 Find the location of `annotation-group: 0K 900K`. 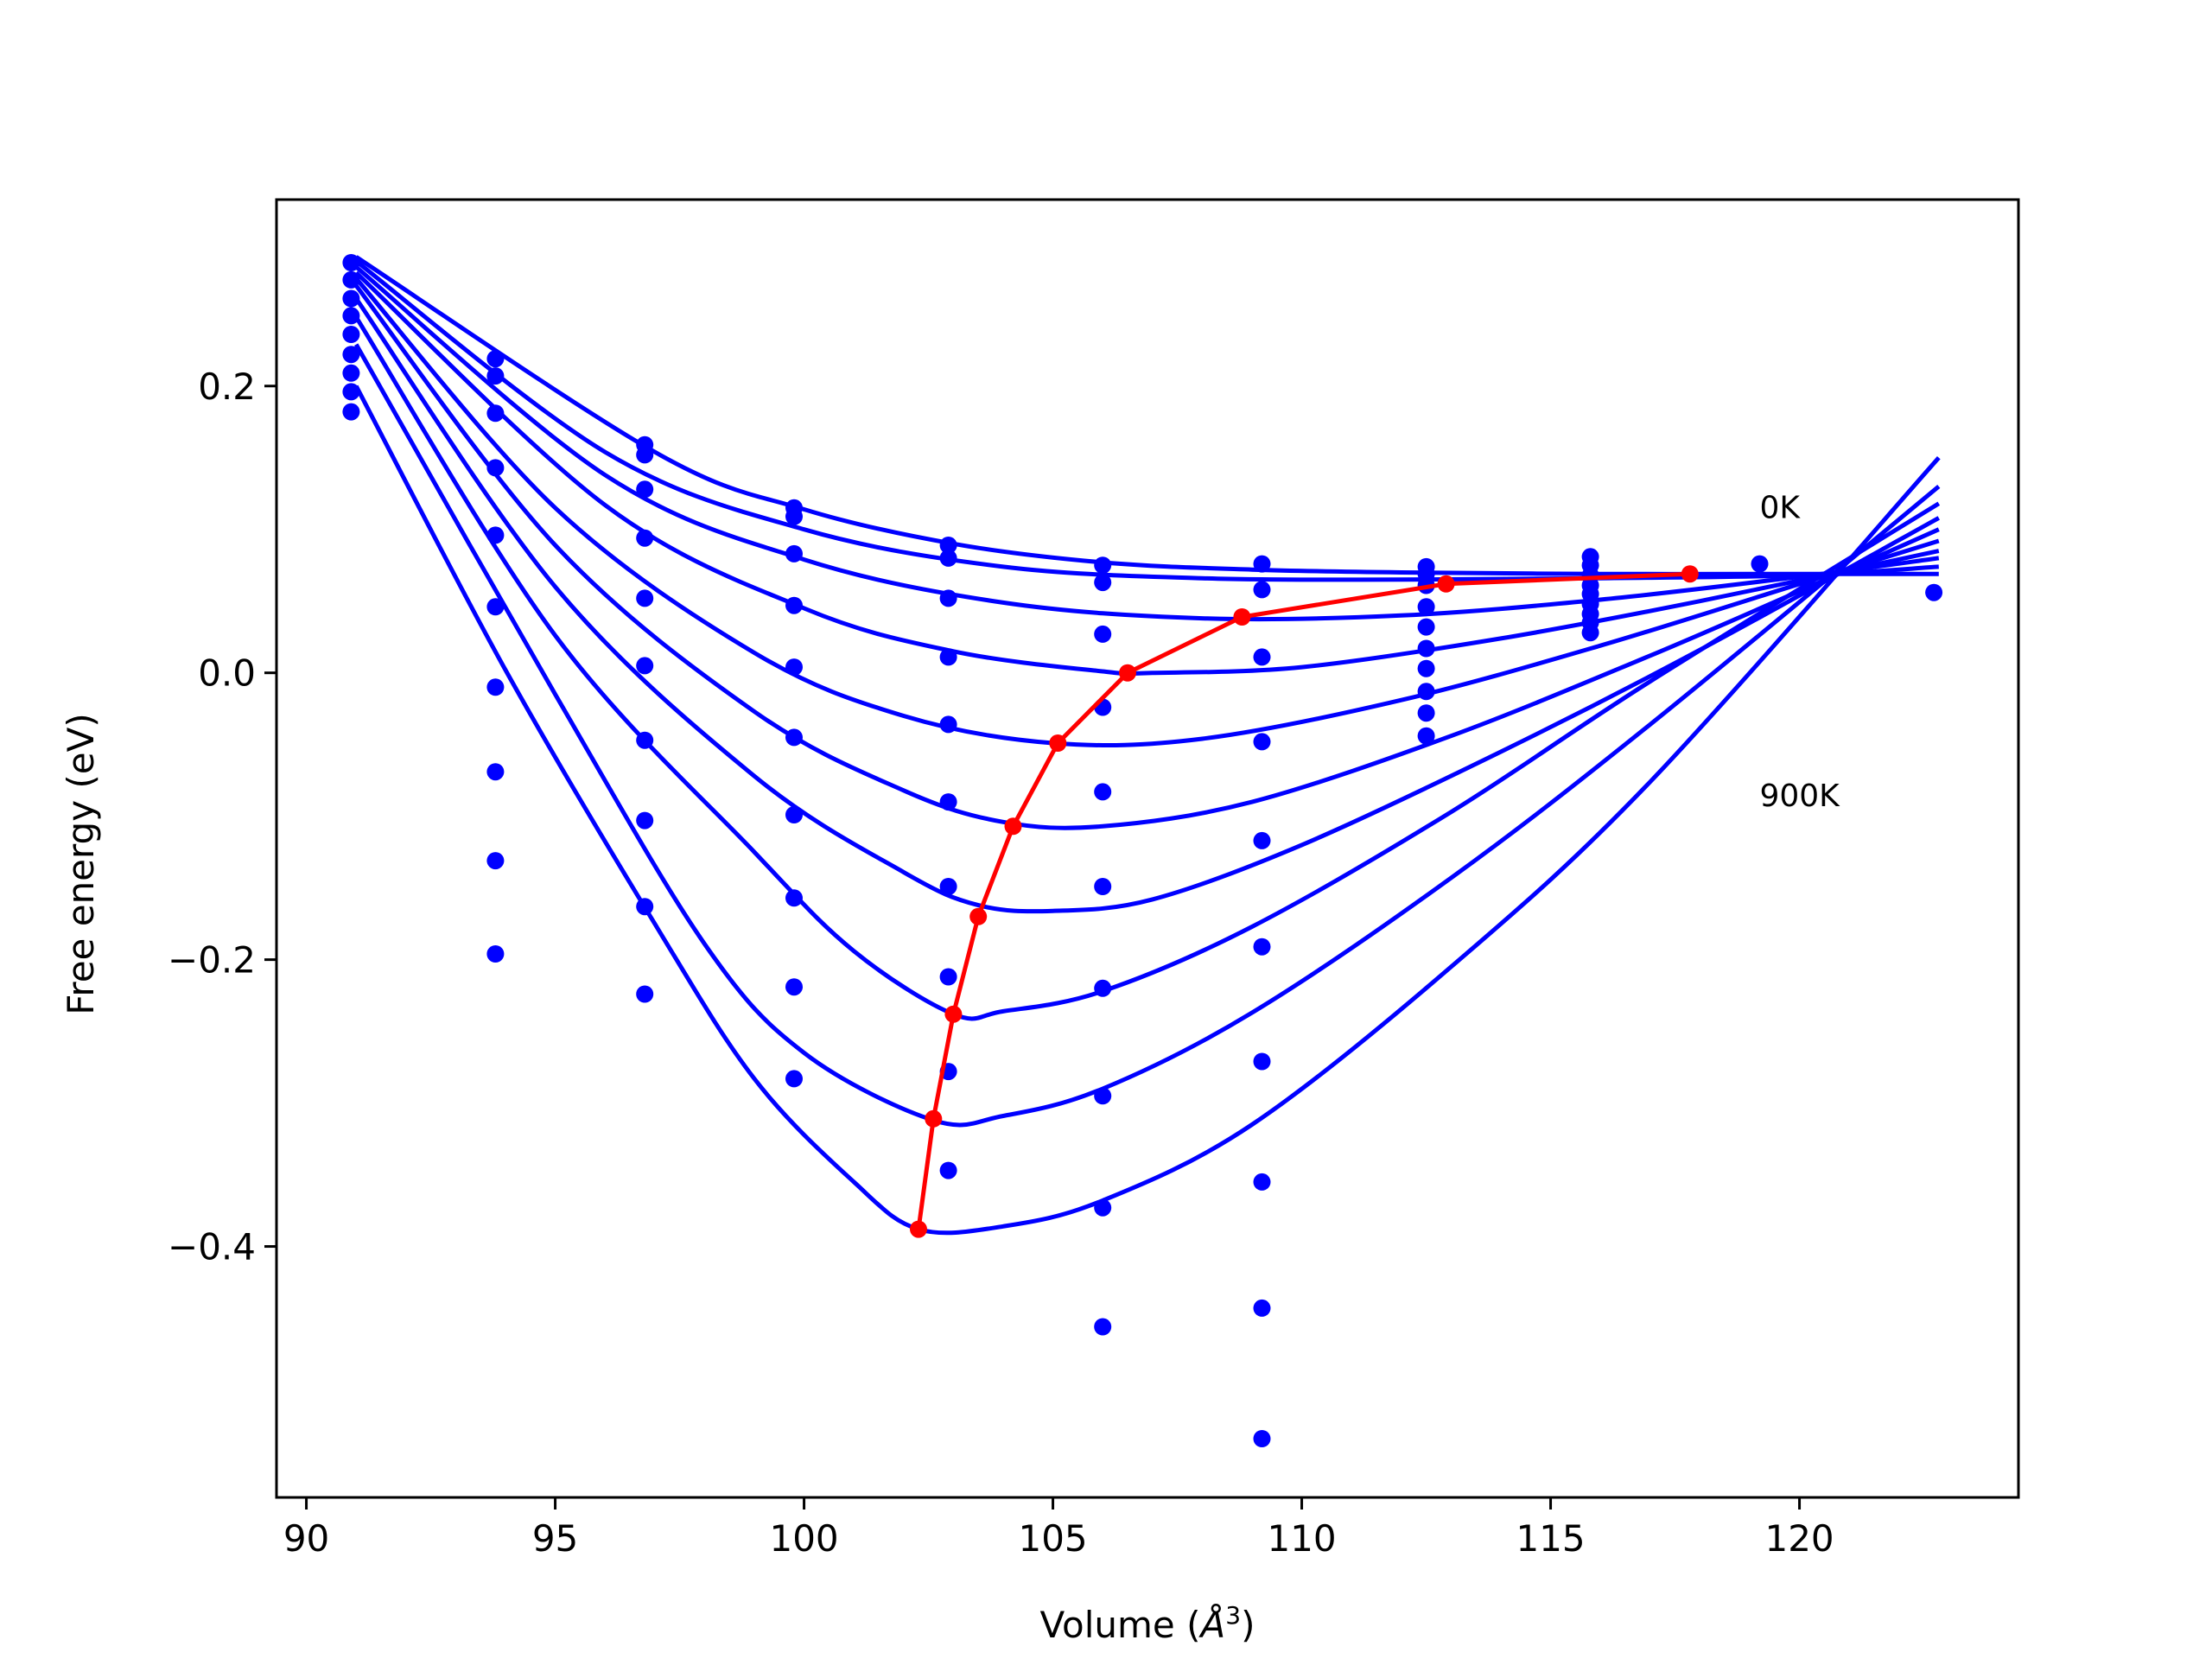

annotation-group: 0K 900K is located at coordinates (1800, 652).